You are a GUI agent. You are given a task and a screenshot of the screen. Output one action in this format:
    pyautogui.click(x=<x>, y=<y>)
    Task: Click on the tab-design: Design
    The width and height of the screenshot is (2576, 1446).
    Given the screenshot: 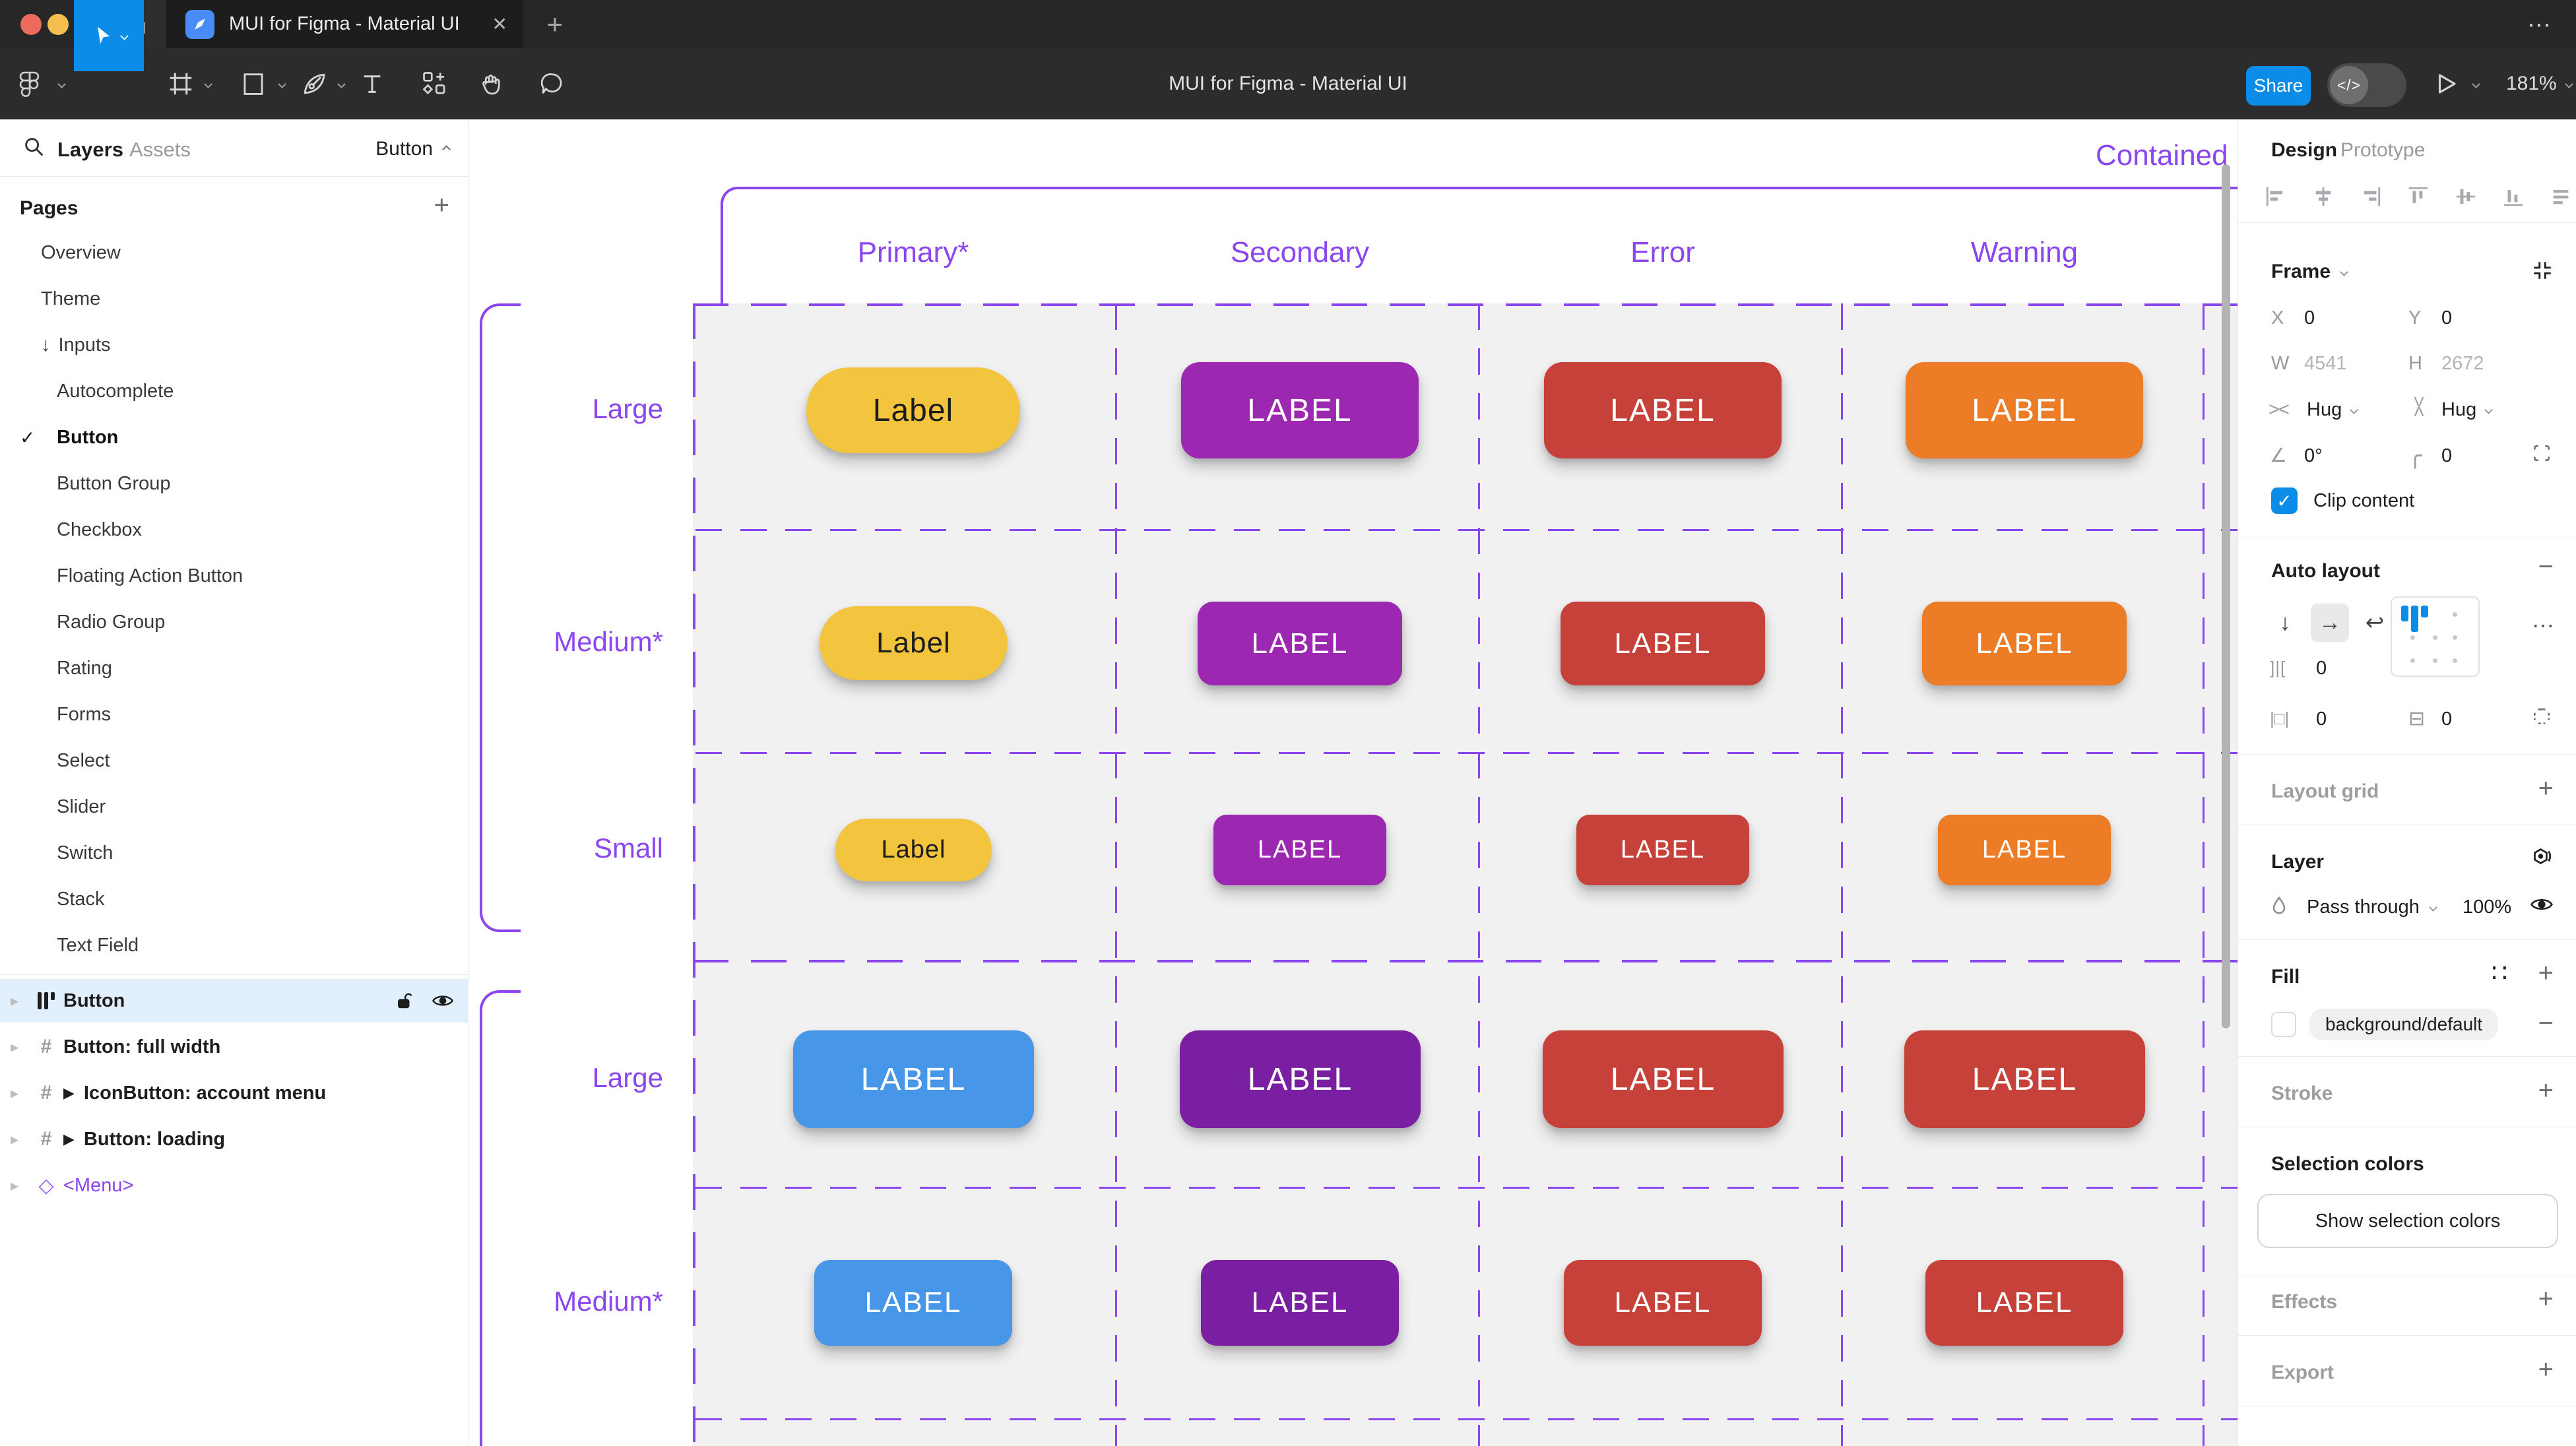 What is the action you would take?
    pyautogui.click(x=2304, y=150)
    